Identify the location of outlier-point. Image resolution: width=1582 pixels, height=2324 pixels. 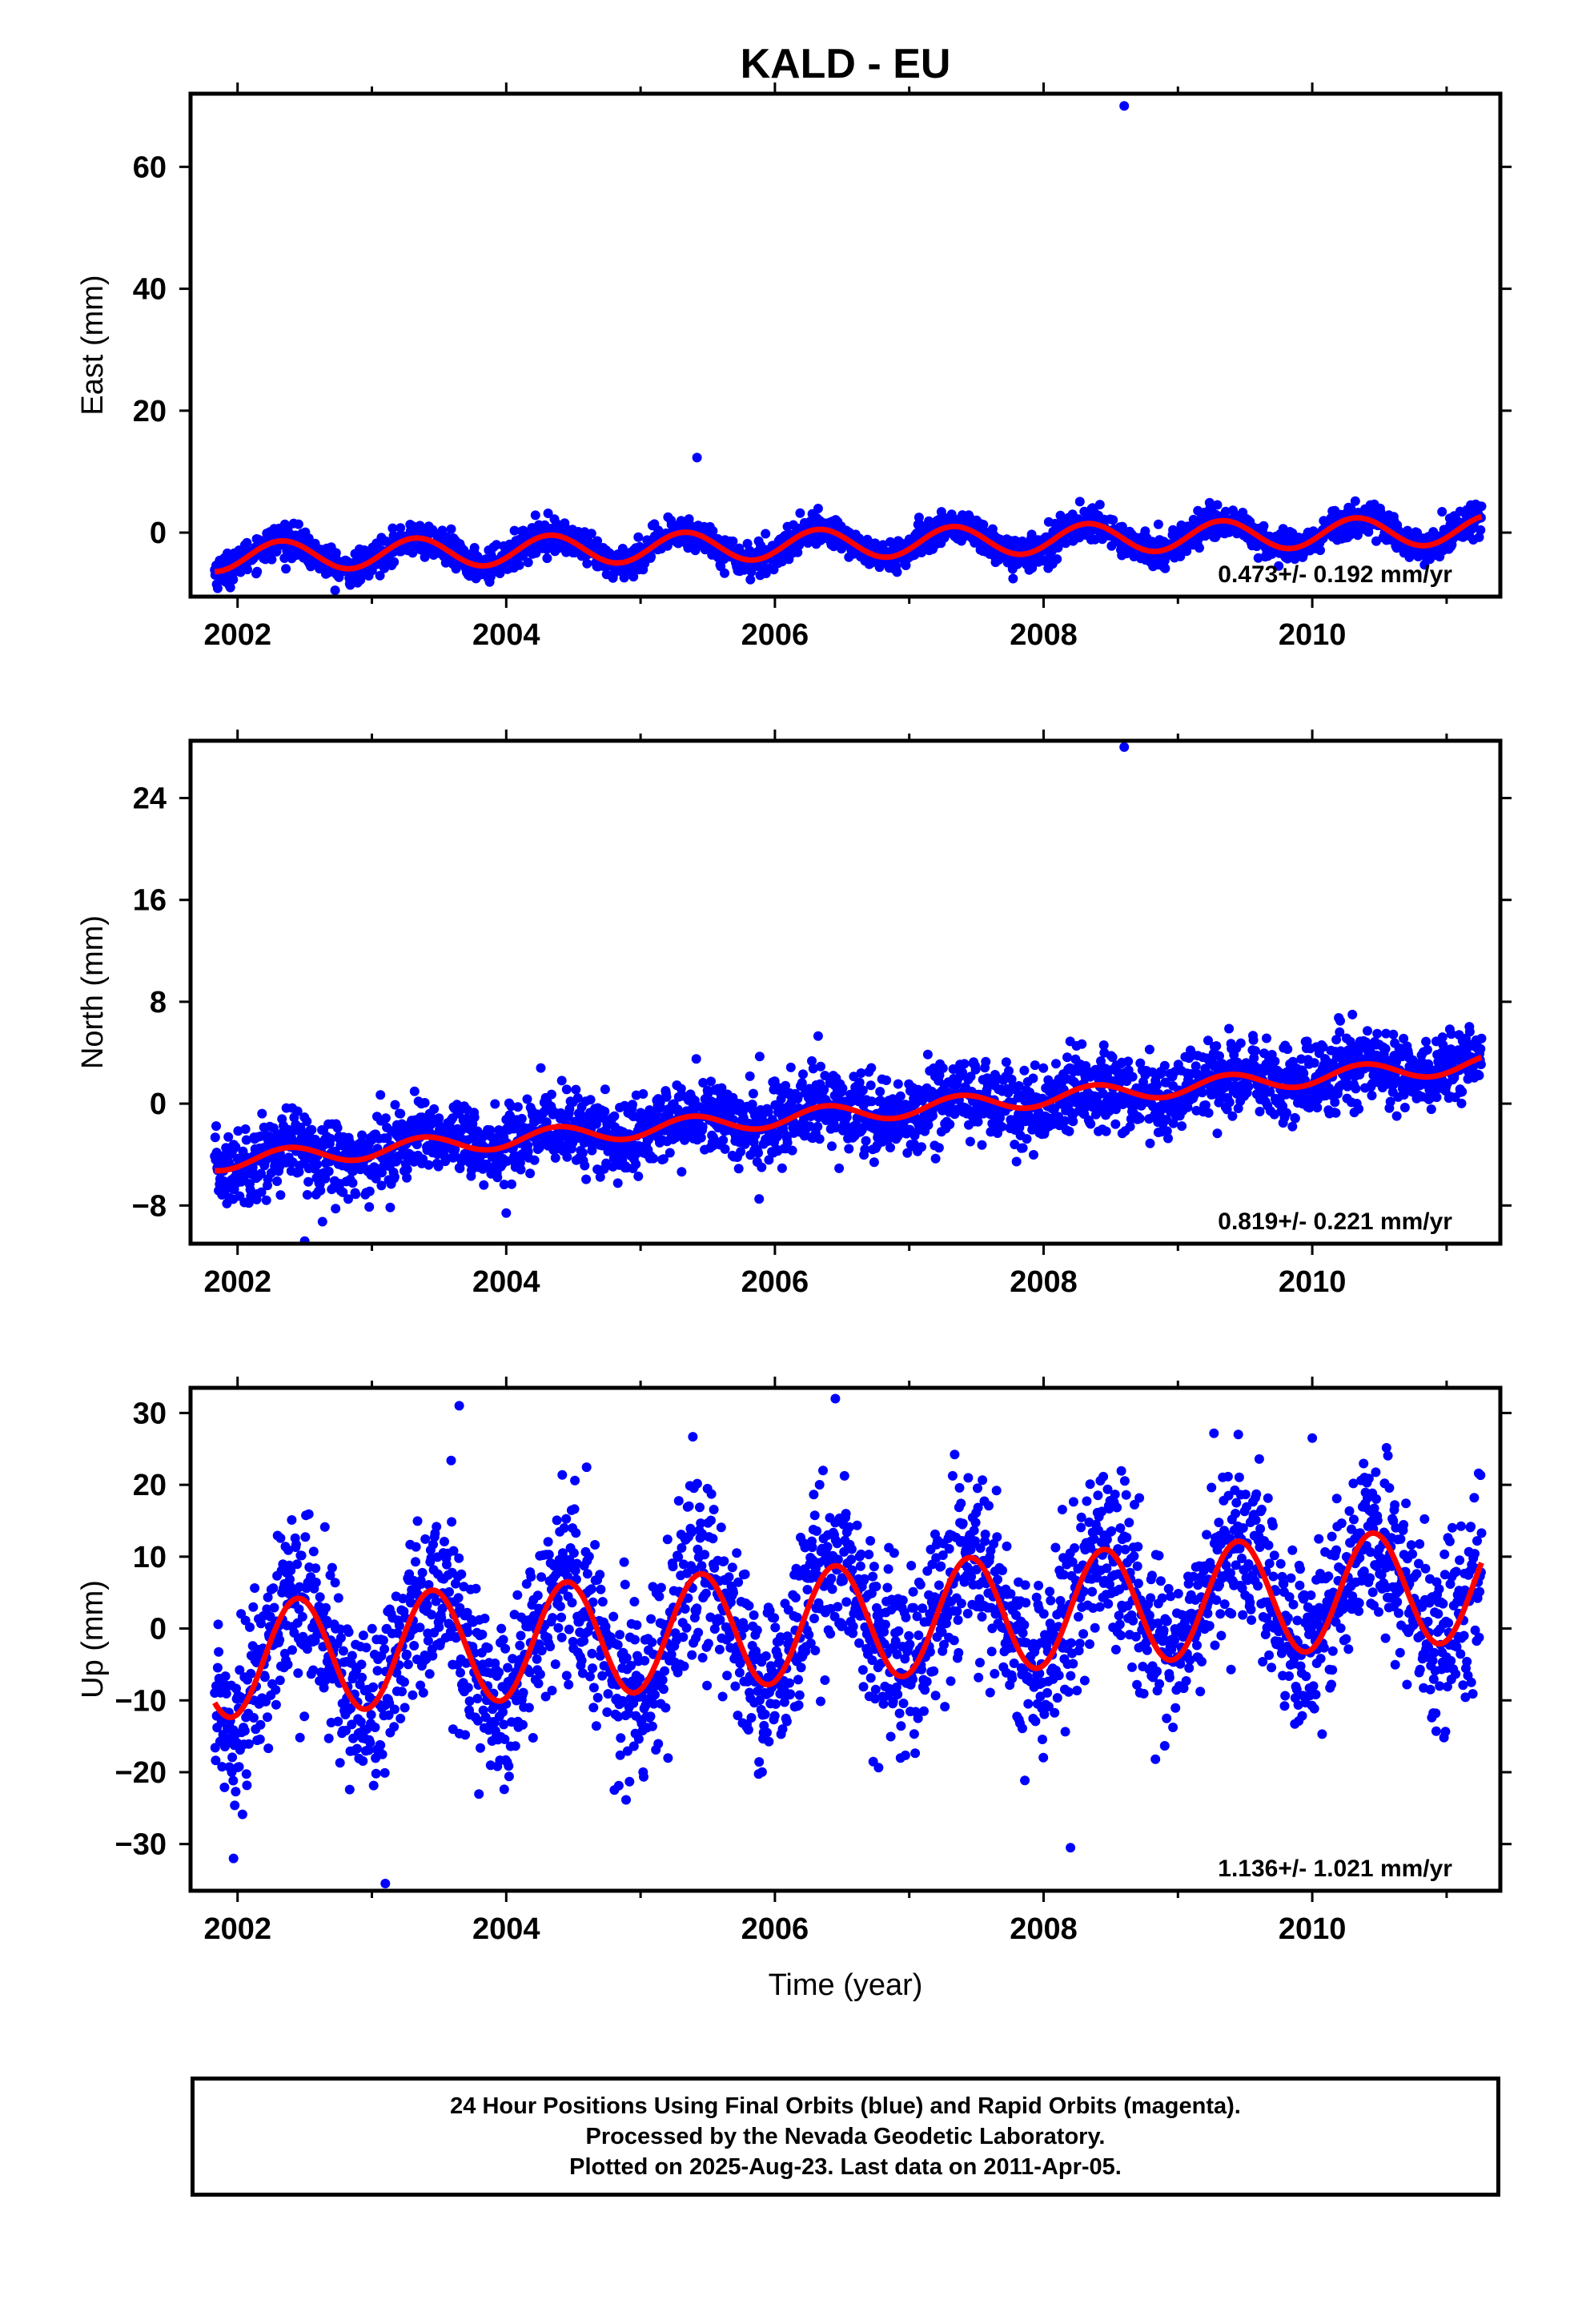
(697, 457).